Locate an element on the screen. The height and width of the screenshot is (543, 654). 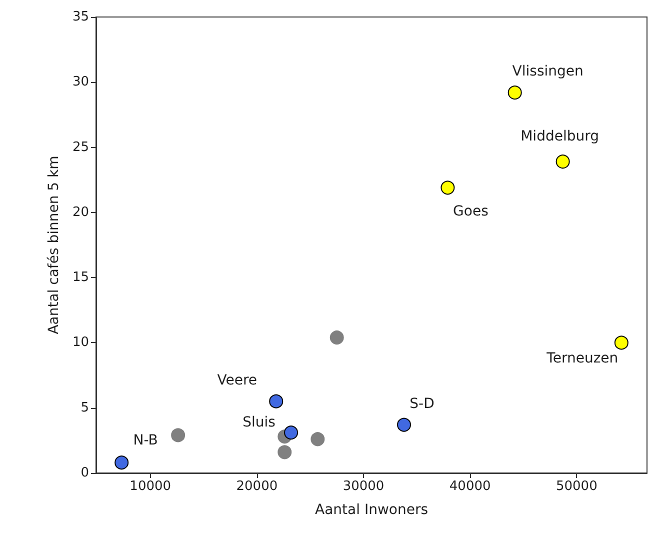
y-tick-label: 10 is located at coordinates (80, 342).